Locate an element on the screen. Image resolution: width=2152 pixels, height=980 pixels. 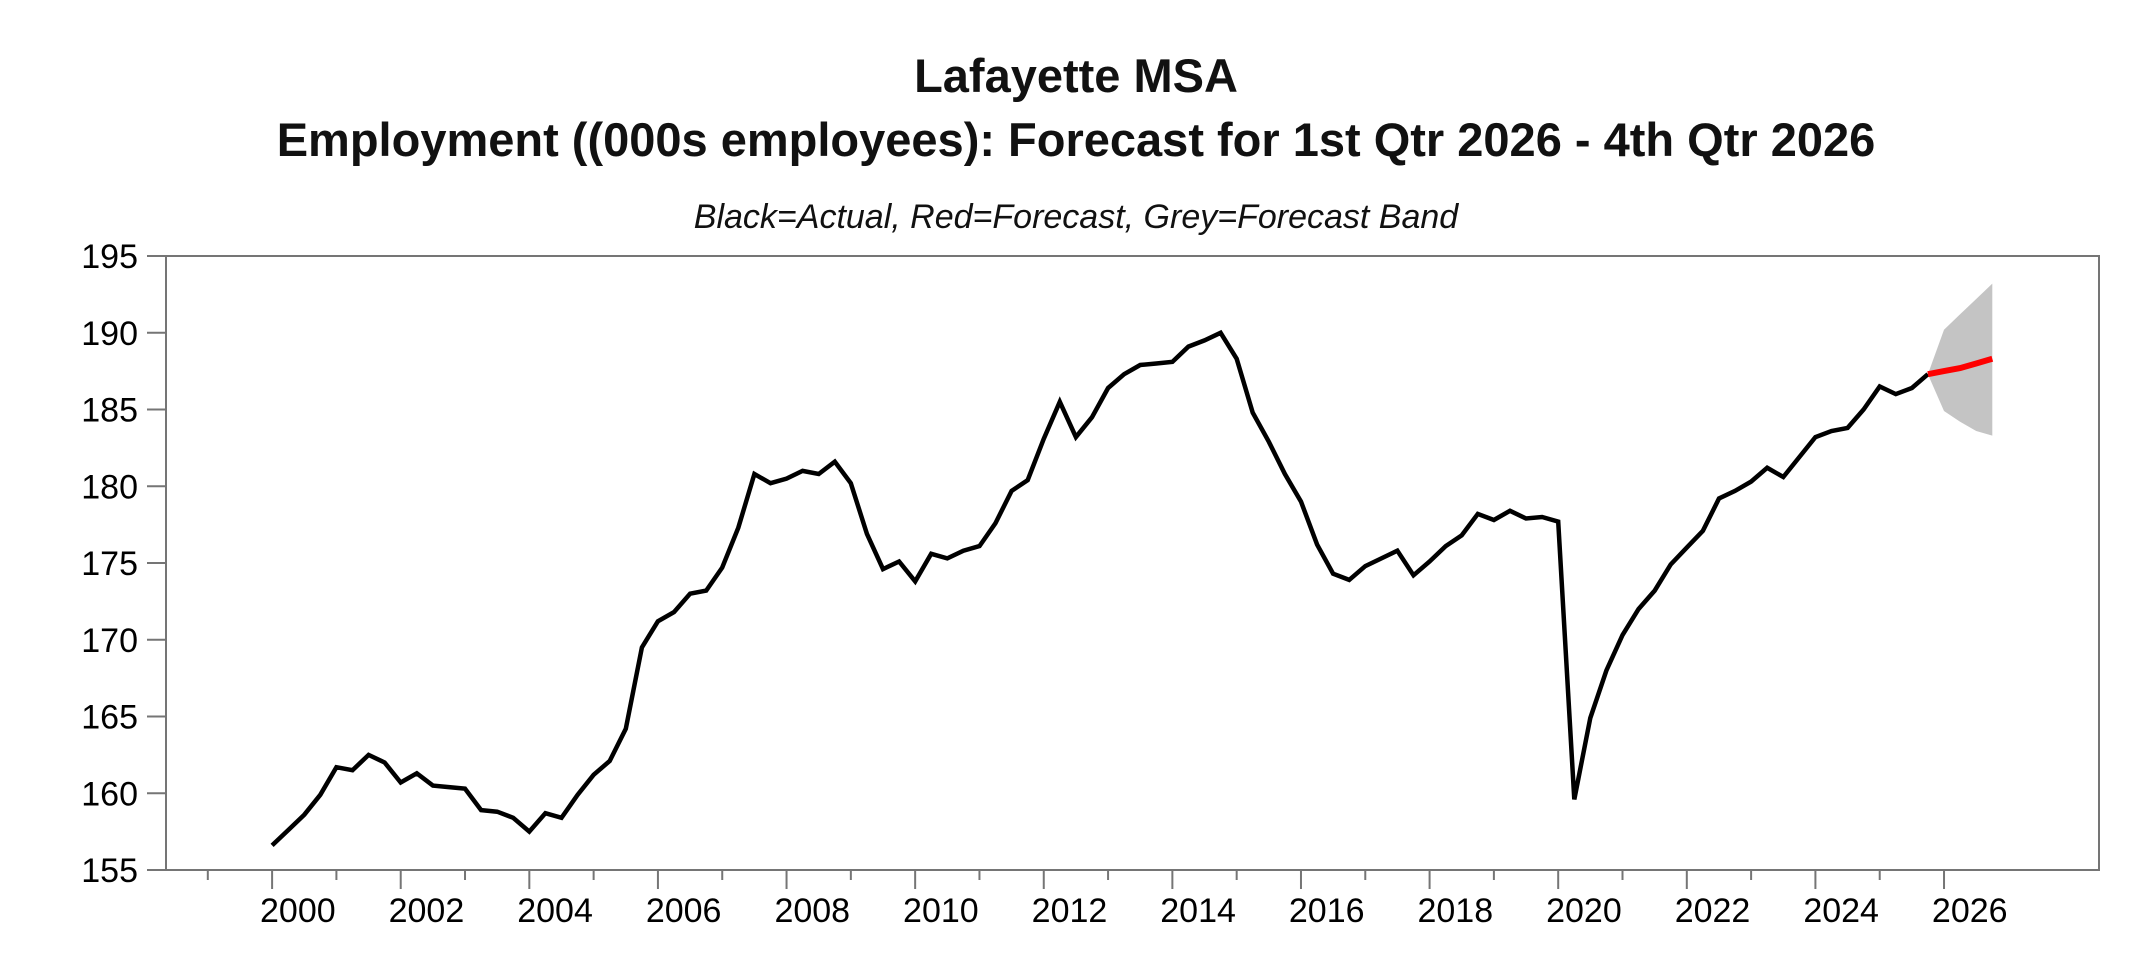
forecast-band is located at coordinates (1960, 359).